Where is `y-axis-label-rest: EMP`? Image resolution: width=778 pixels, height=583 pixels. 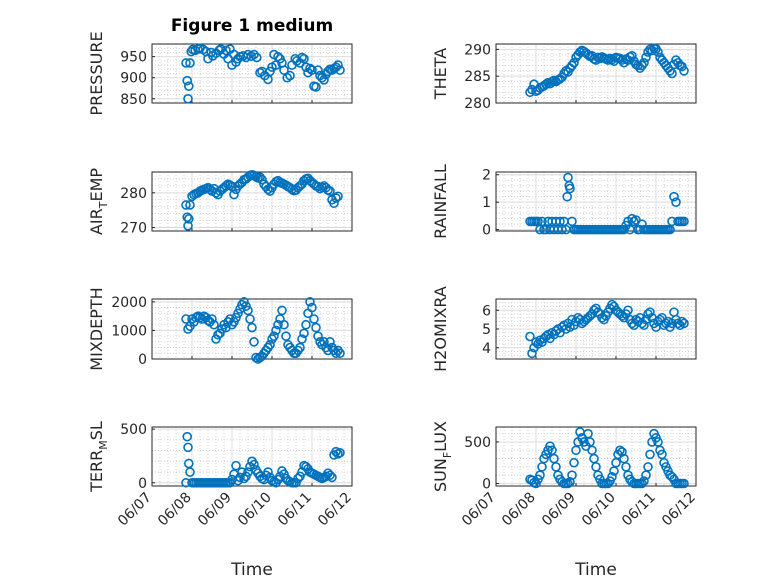
y-axis-label-rest: EMP is located at coordinates (96, 185).